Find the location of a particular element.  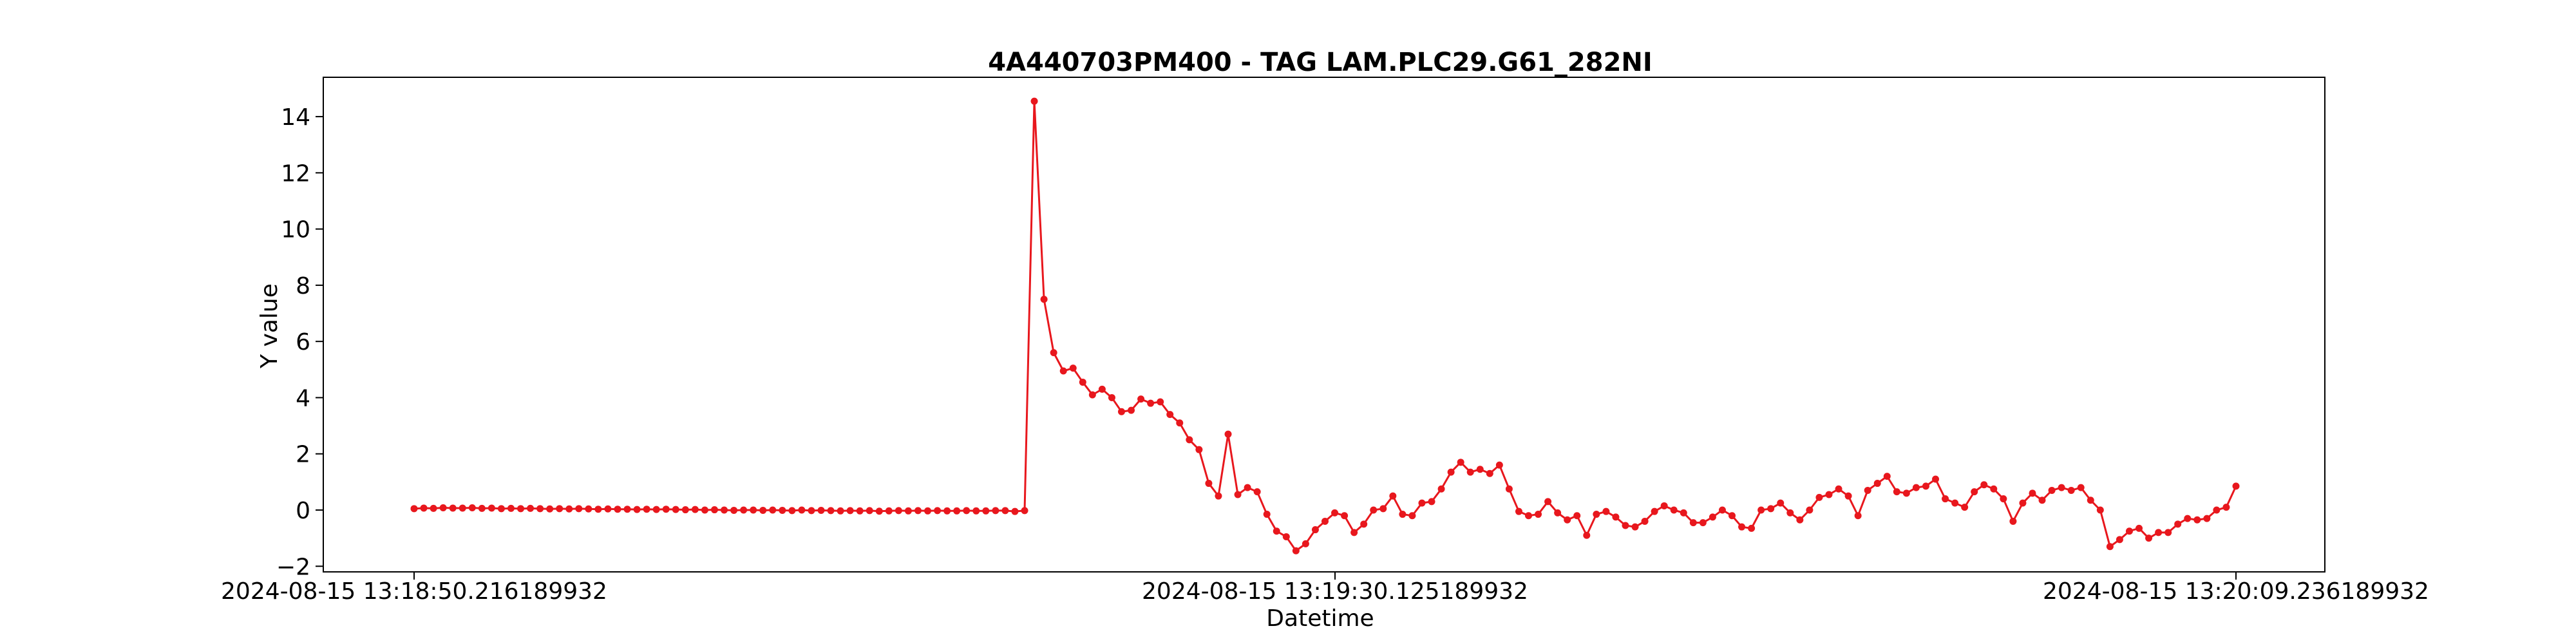

y-tick-label: −2 is located at coordinates (293, 567).